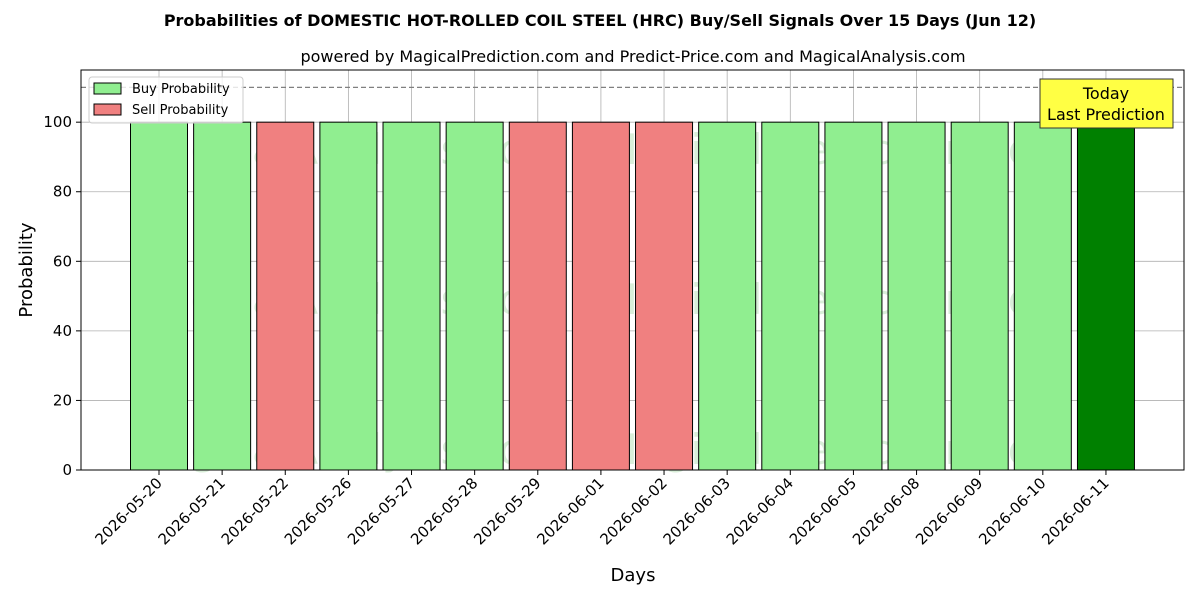  Describe the element at coordinates (1105, 296) in the screenshot. I see `bar-today` at that location.